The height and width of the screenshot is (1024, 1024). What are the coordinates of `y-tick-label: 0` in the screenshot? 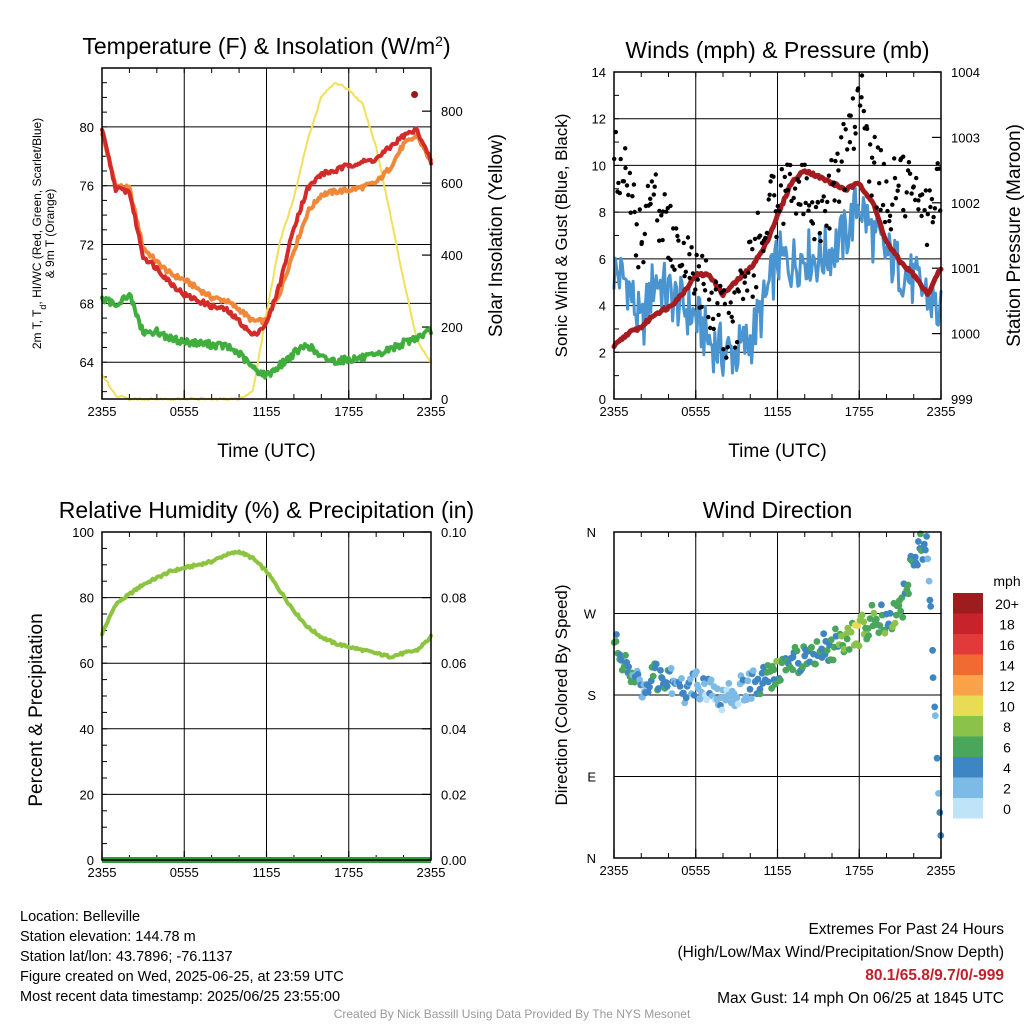 It's located at (90, 860).